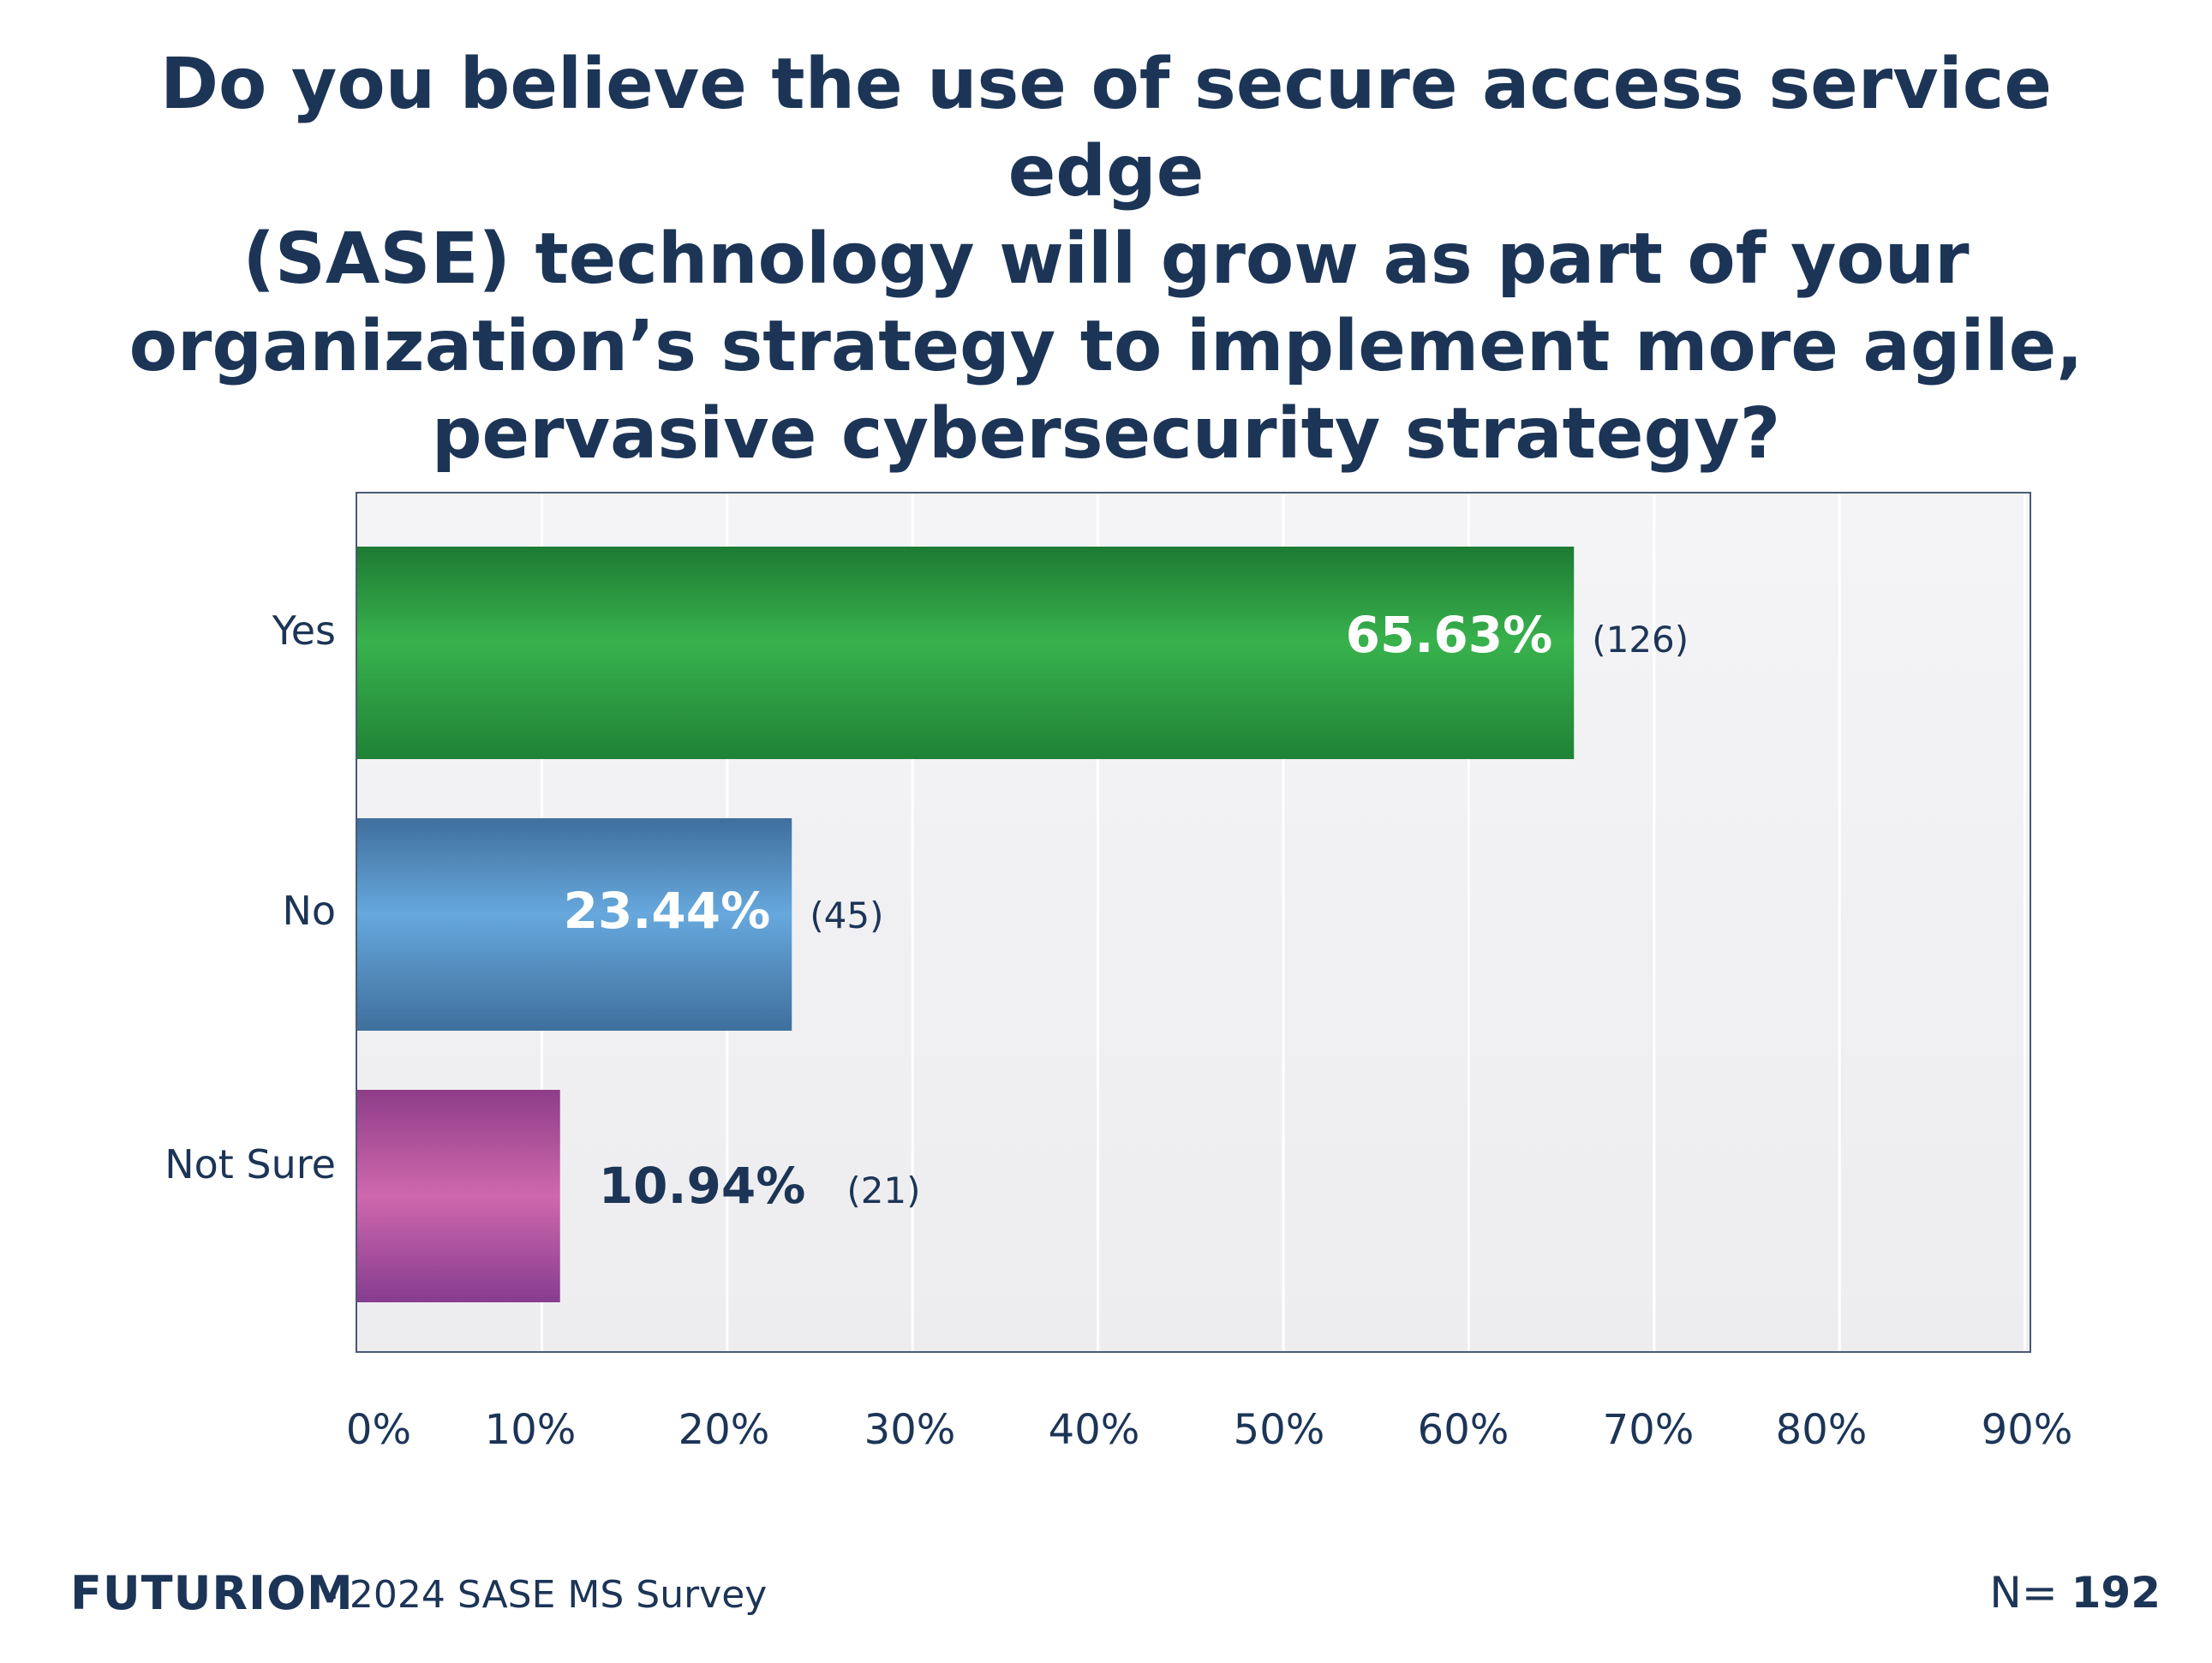  What do you see at coordinates (966, 653) in the screenshot?
I see `bar-yes` at bounding box center [966, 653].